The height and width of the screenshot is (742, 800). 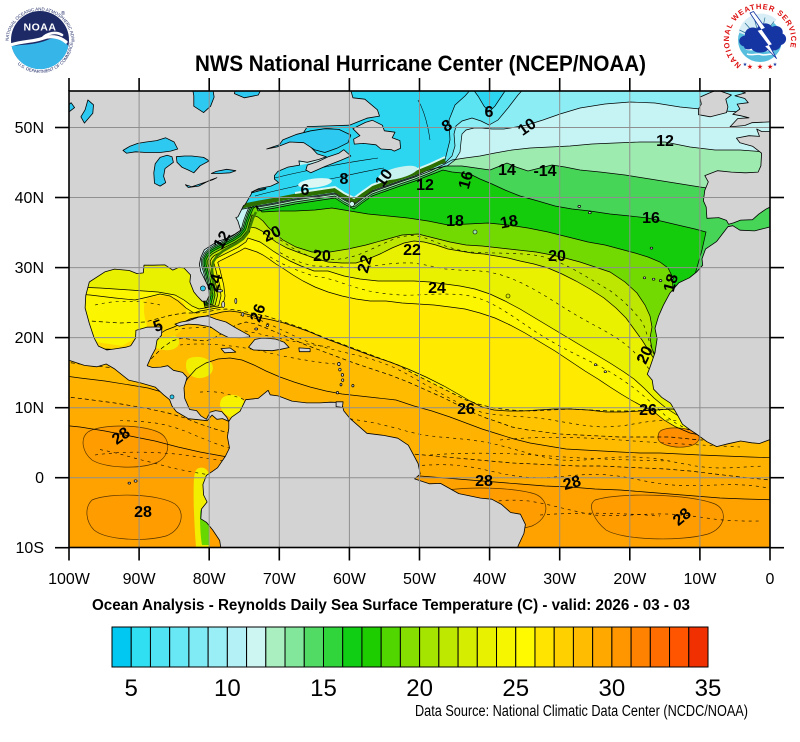 I want to click on svg-text: 10S, so click(x=30, y=548).